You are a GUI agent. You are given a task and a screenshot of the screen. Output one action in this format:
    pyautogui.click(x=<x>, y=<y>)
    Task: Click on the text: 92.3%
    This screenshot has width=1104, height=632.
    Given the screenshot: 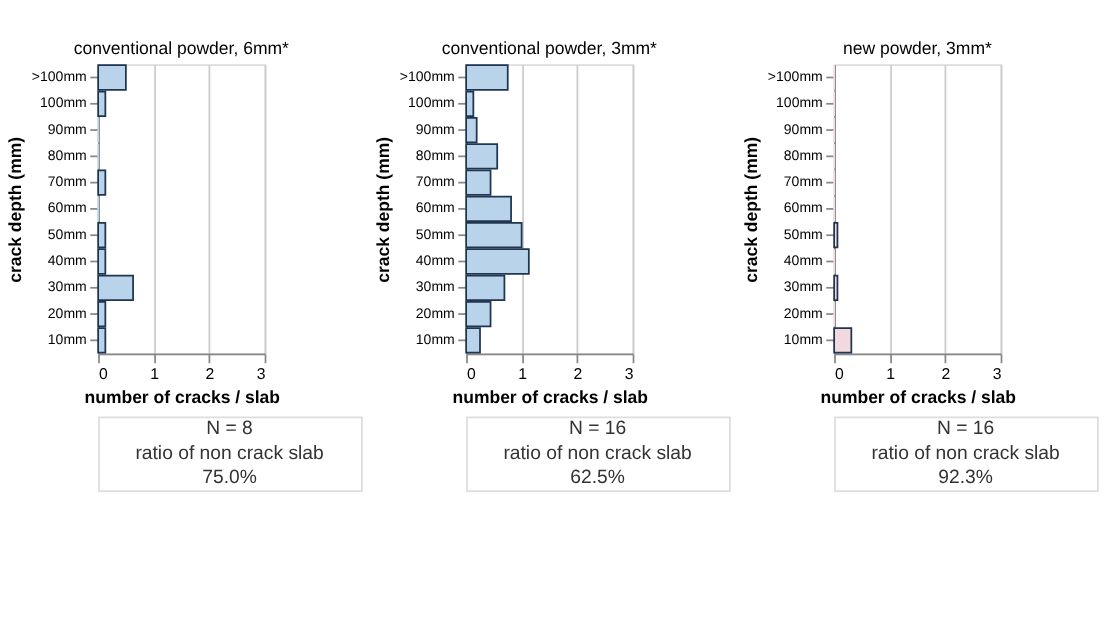 What is the action you would take?
    pyautogui.click(x=966, y=478)
    